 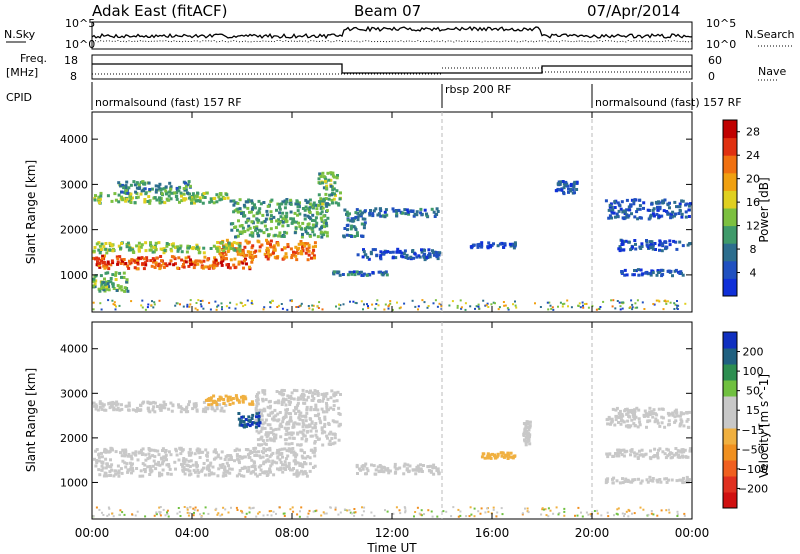 What do you see at coordinates (753, 410) in the screenshot?
I see `colorbar-tick-label: 15` at bounding box center [753, 410].